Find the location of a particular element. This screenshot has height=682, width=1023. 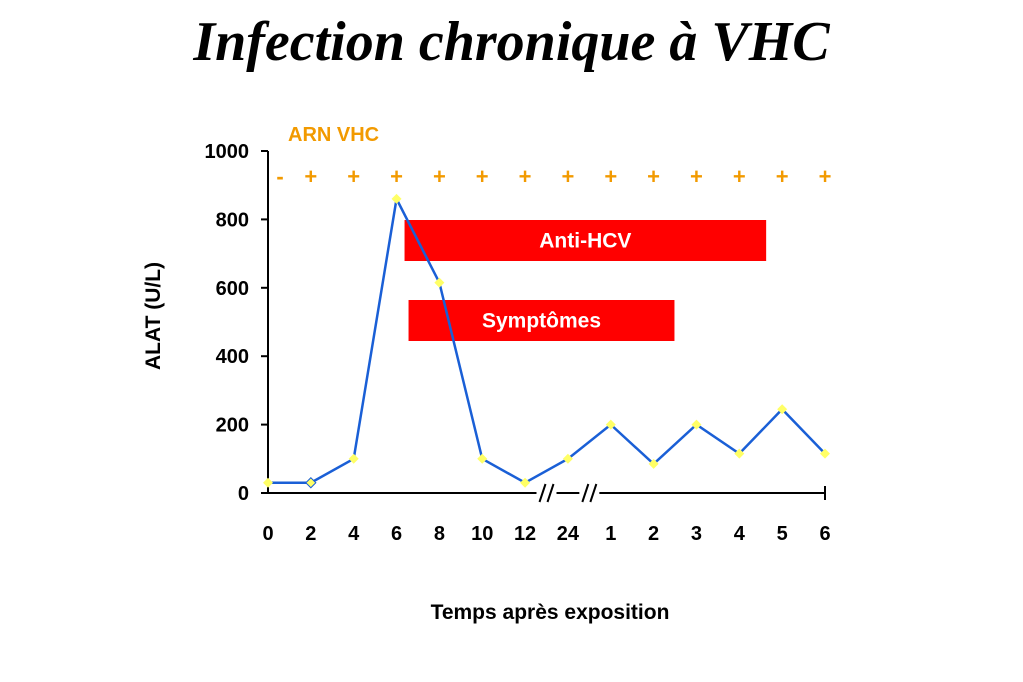

page-title: Infection chronique à VHC is located at coordinates (511, 42).